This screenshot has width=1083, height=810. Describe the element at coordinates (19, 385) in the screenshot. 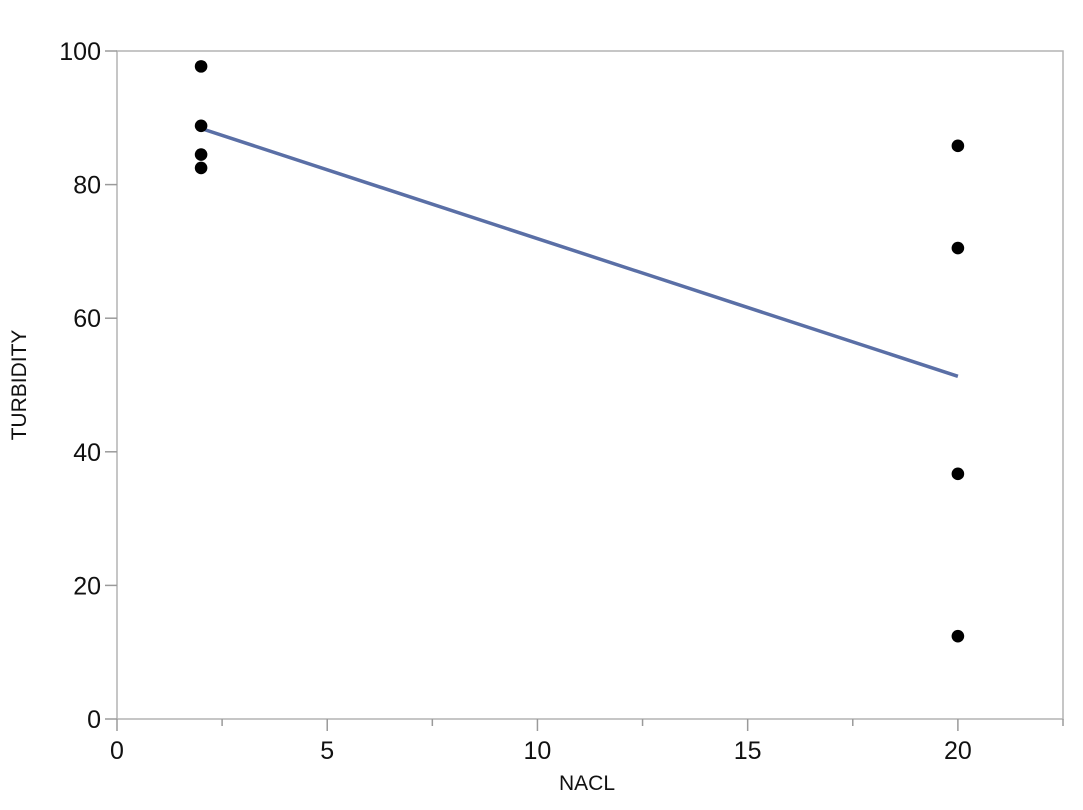

I see `y-axis-title: TURBIDITY` at that location.